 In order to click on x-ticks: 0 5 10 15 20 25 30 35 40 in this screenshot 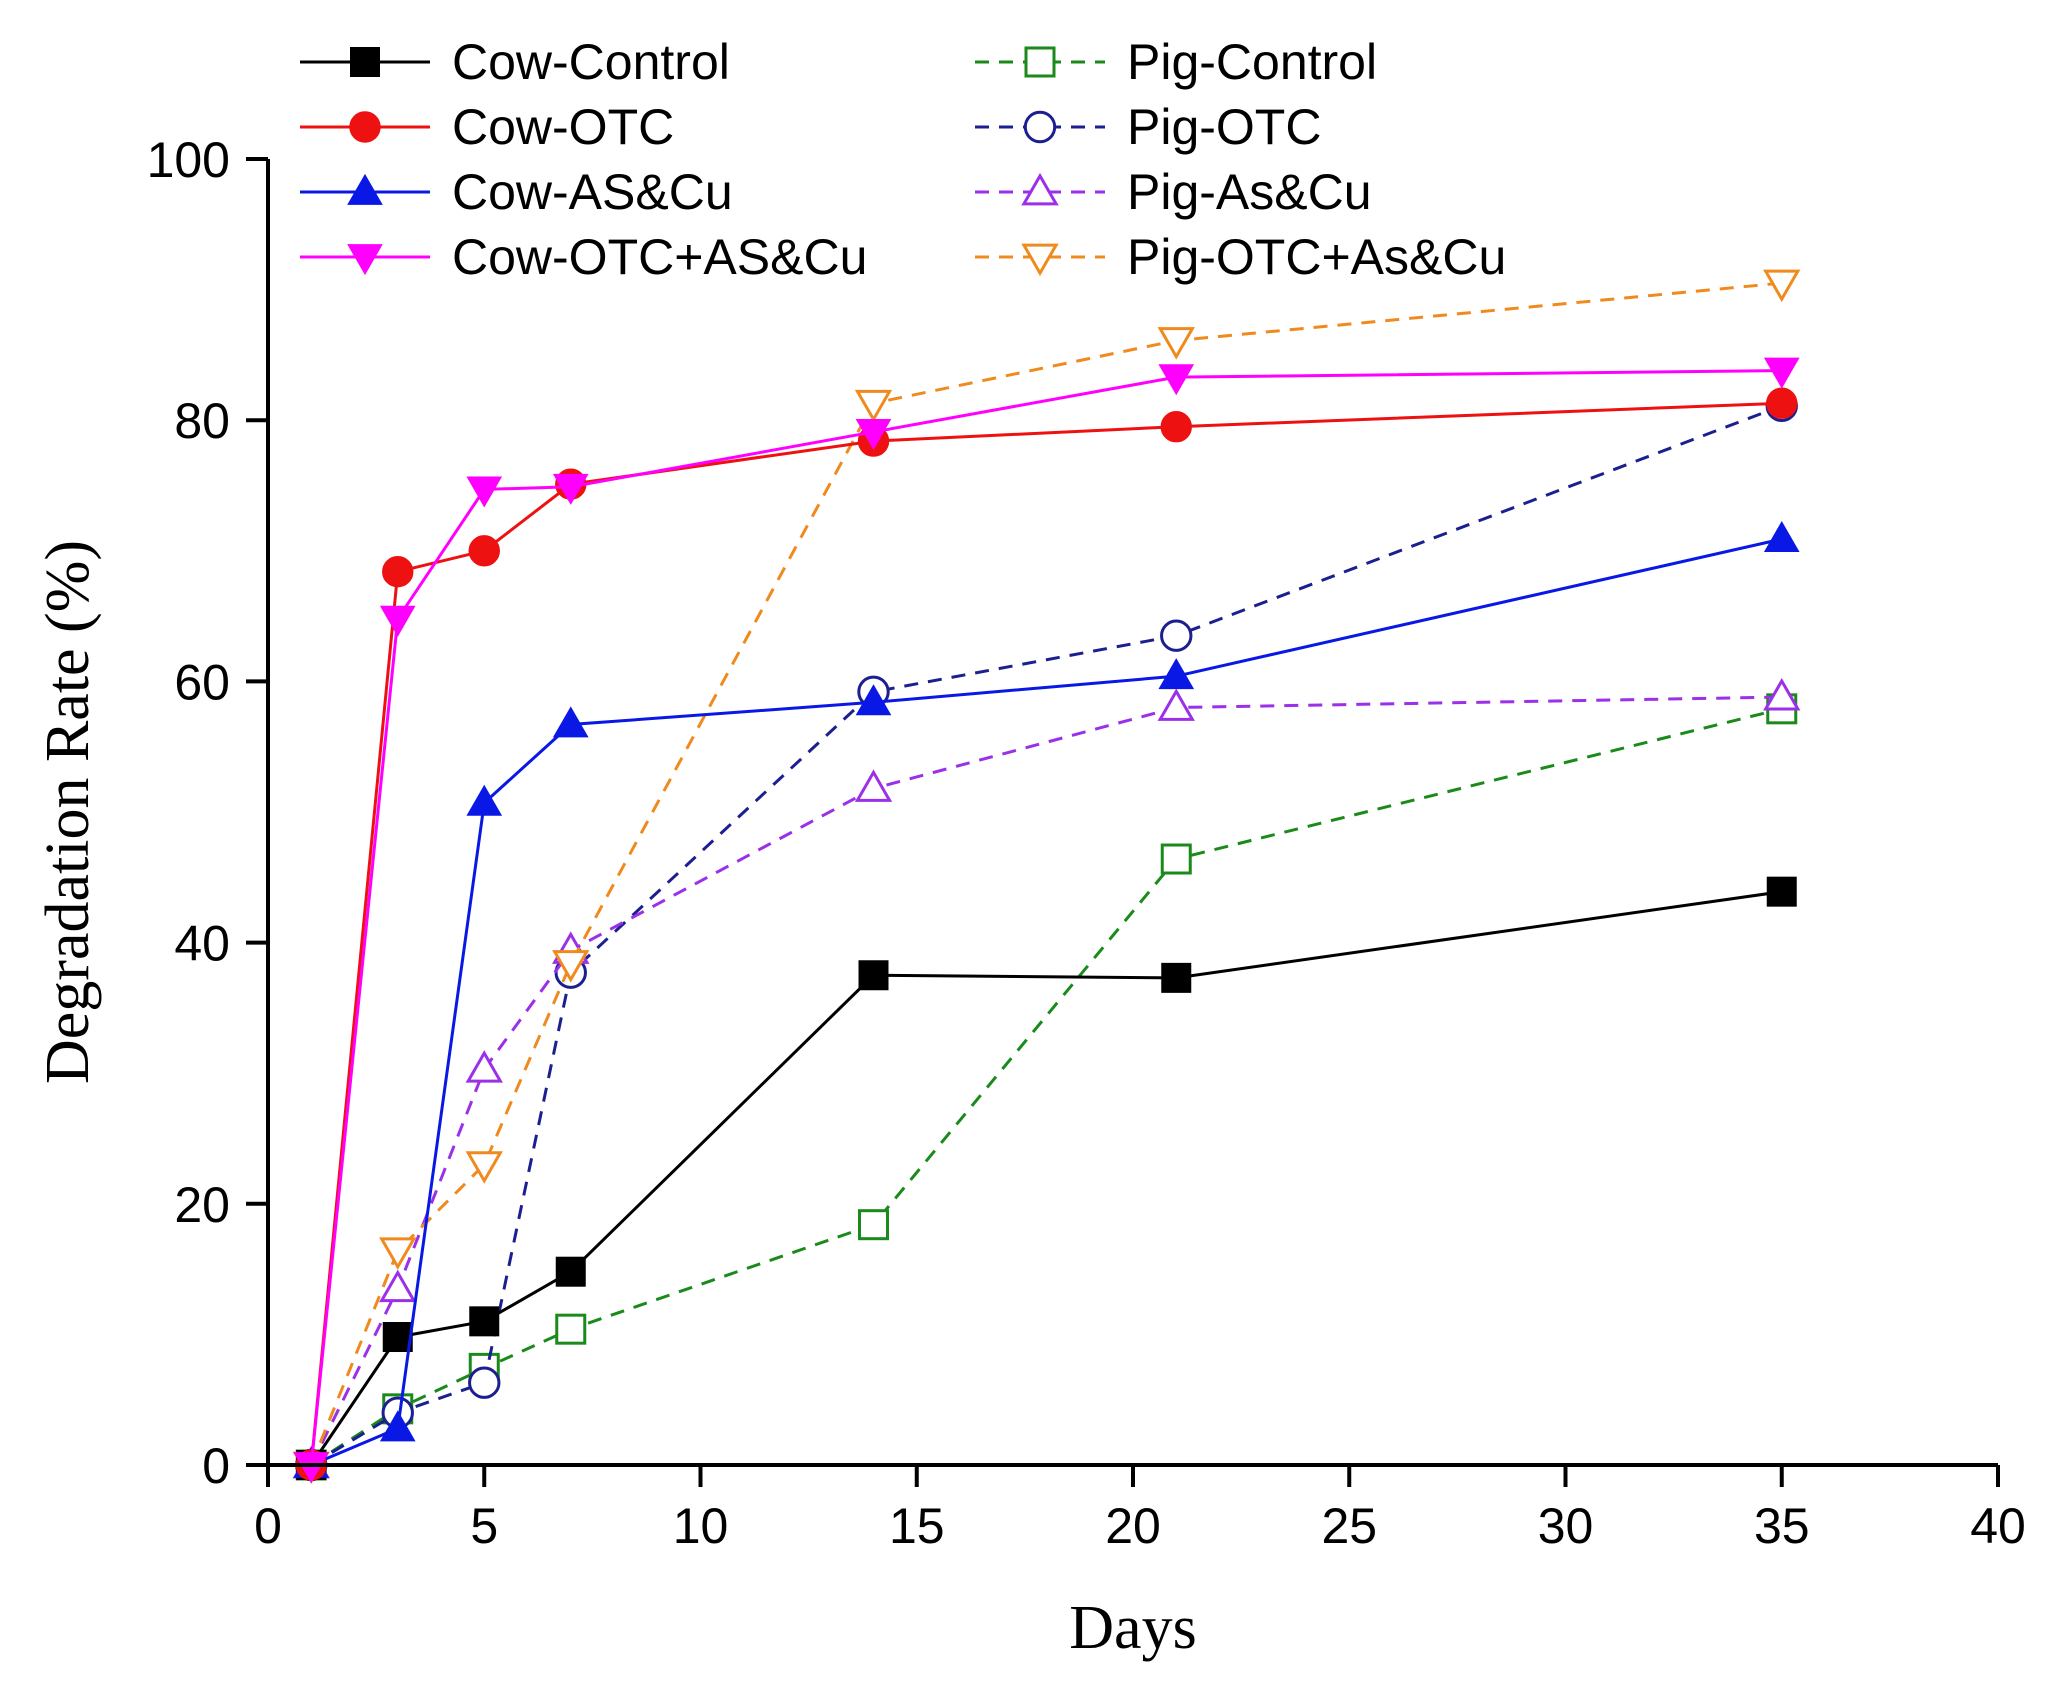, I will do `click(1140, 1509)`.